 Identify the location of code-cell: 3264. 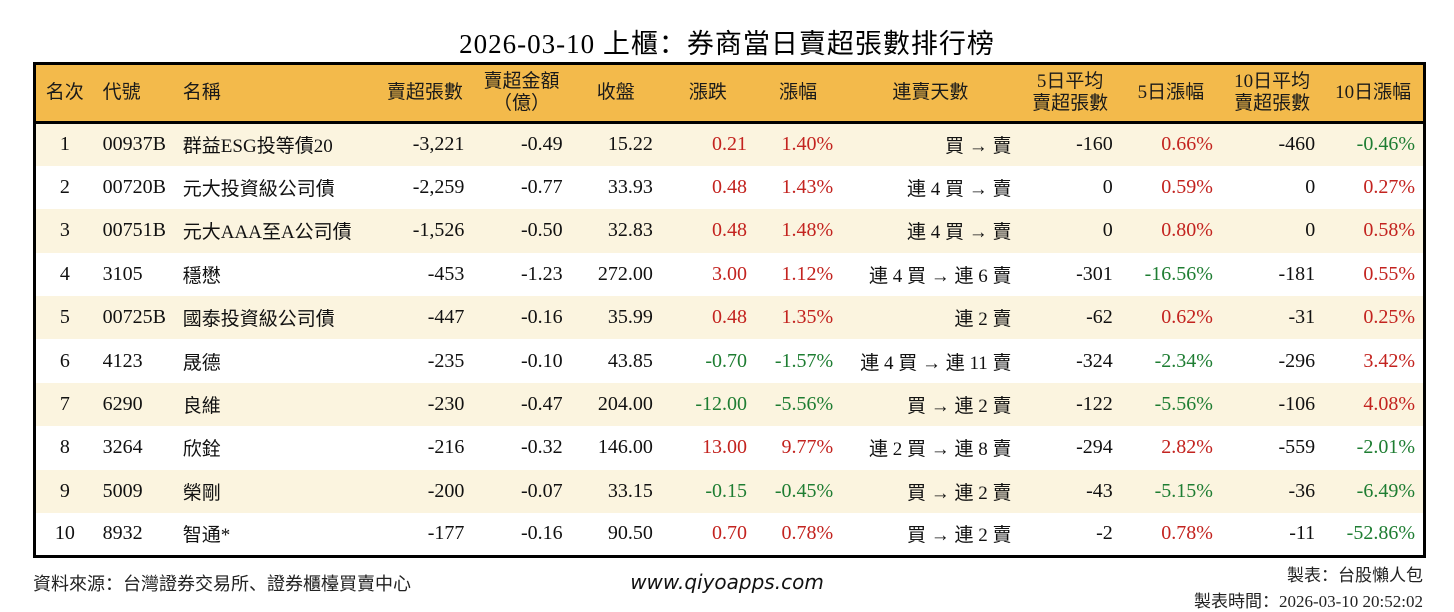
(122, 447).